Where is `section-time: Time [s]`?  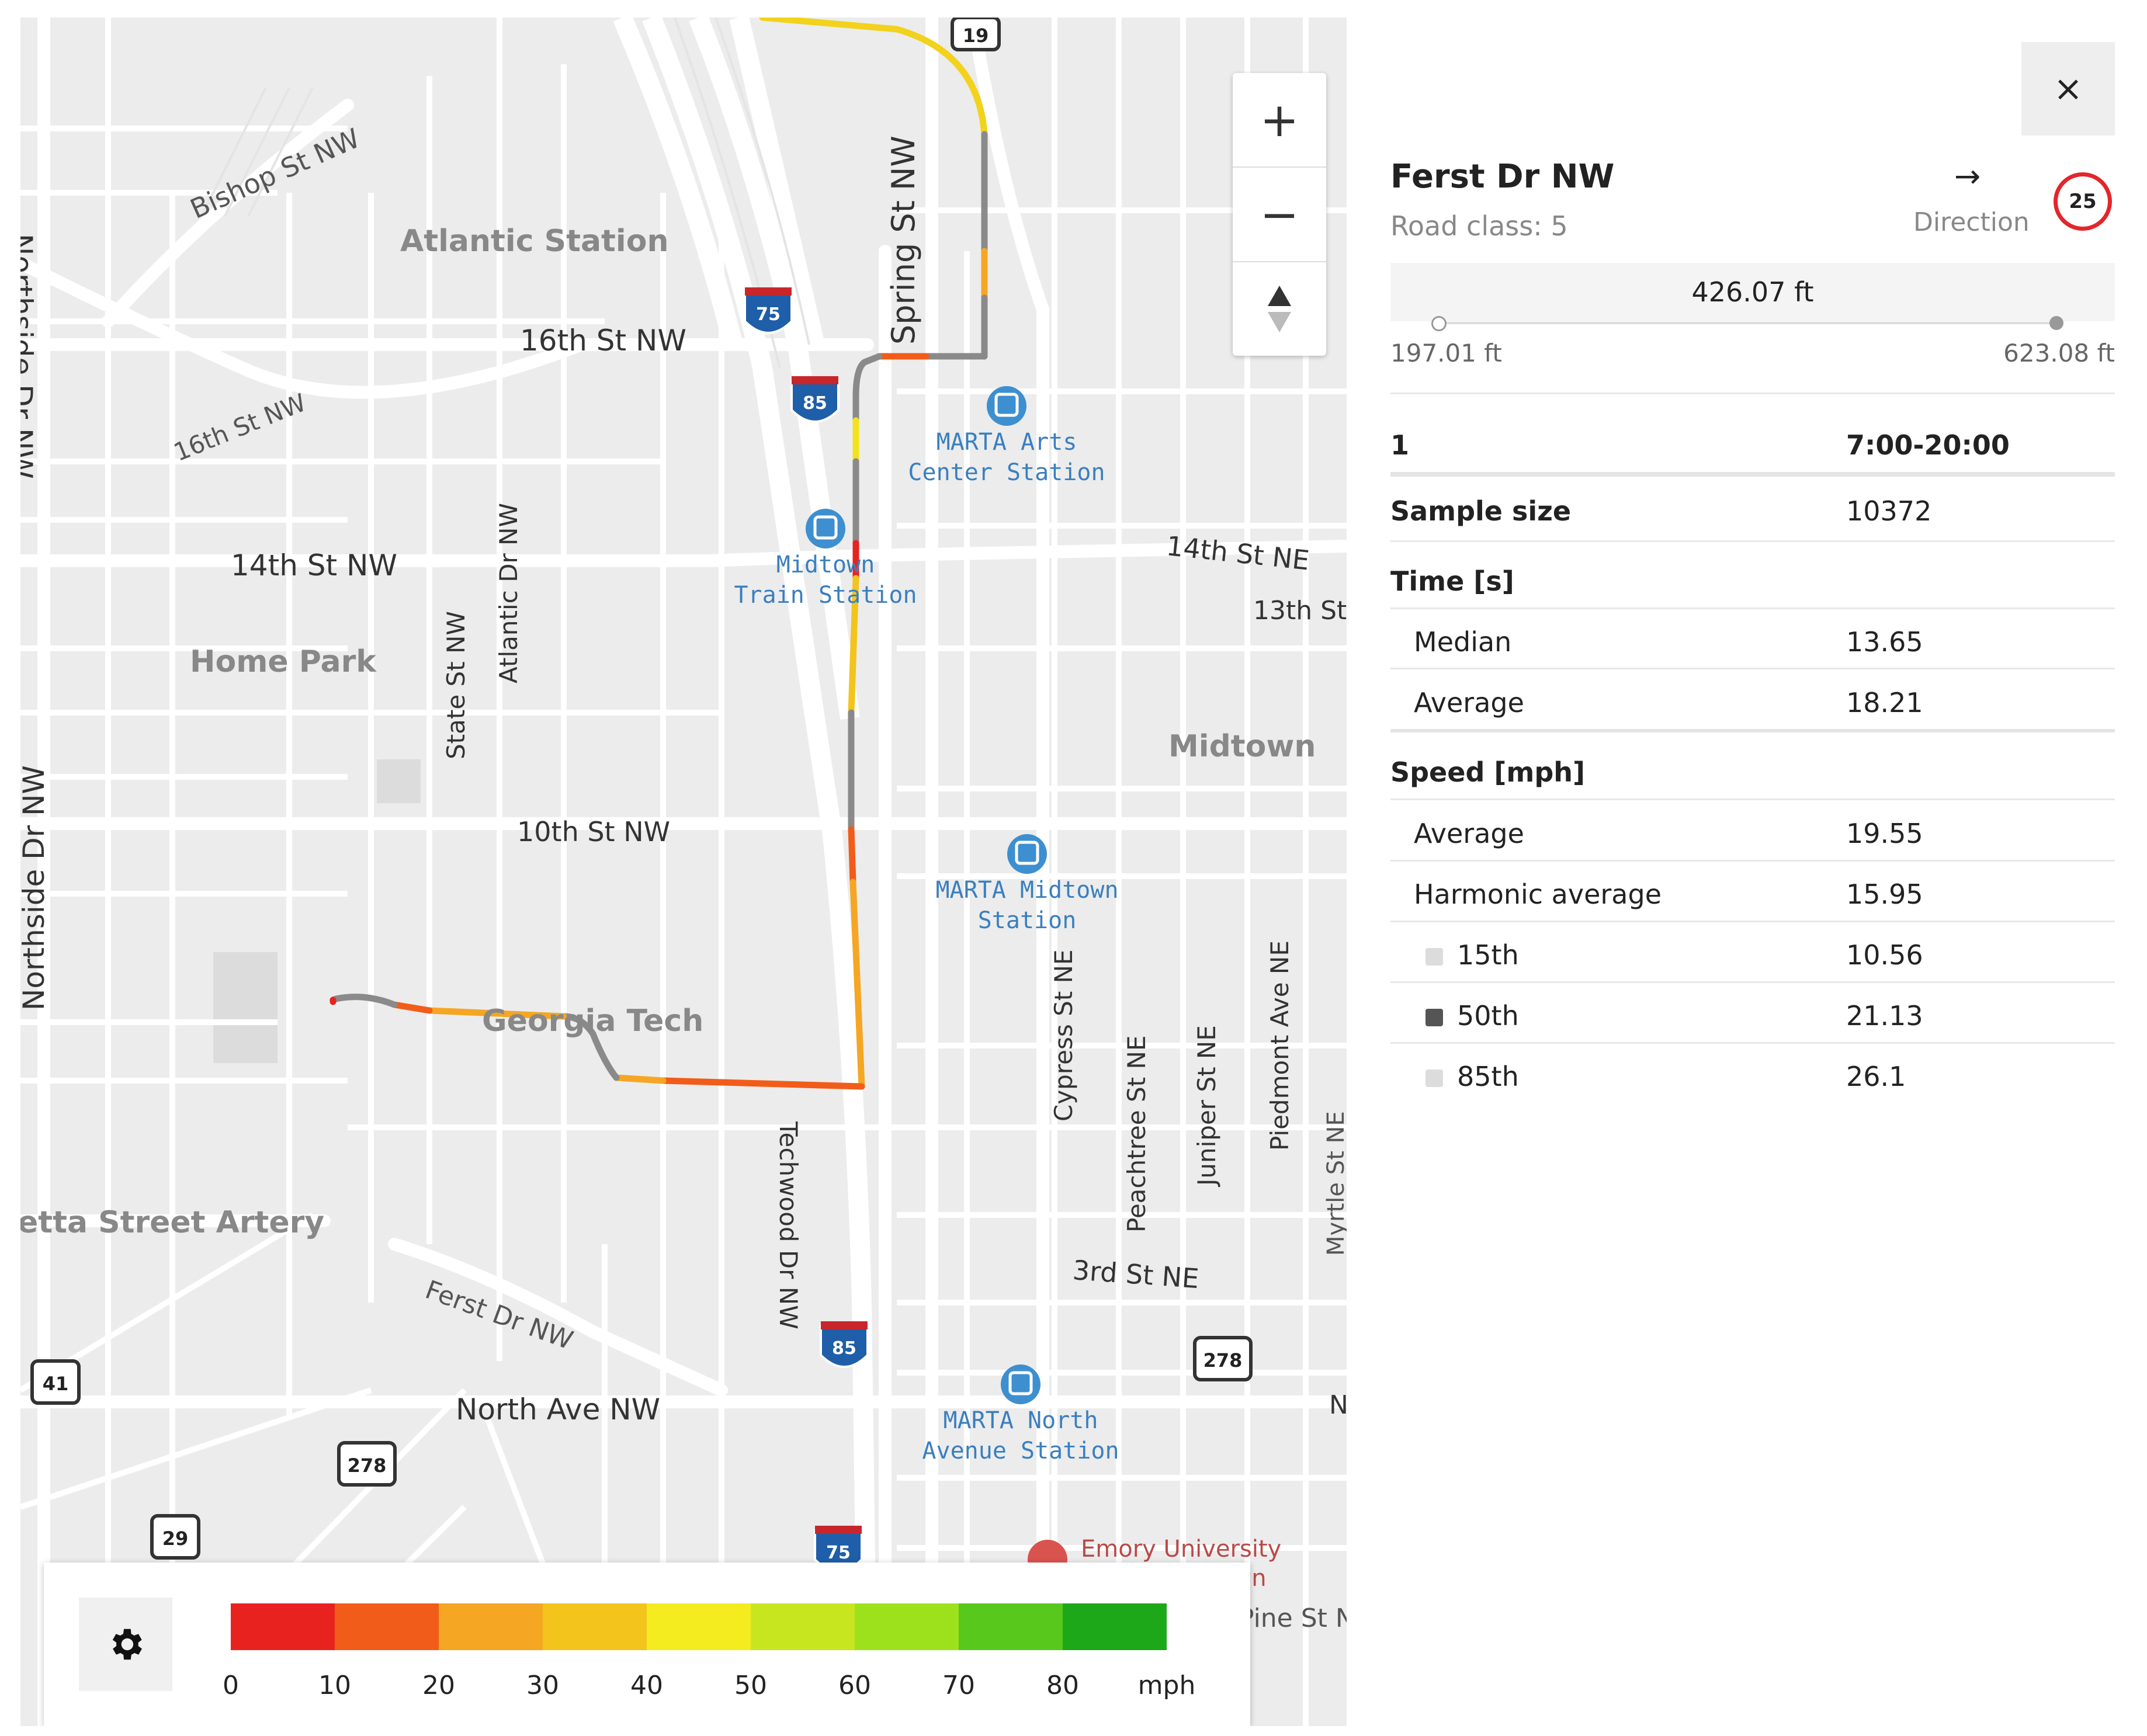 section-time: Time [s] is located at coordinates (1452, 581).